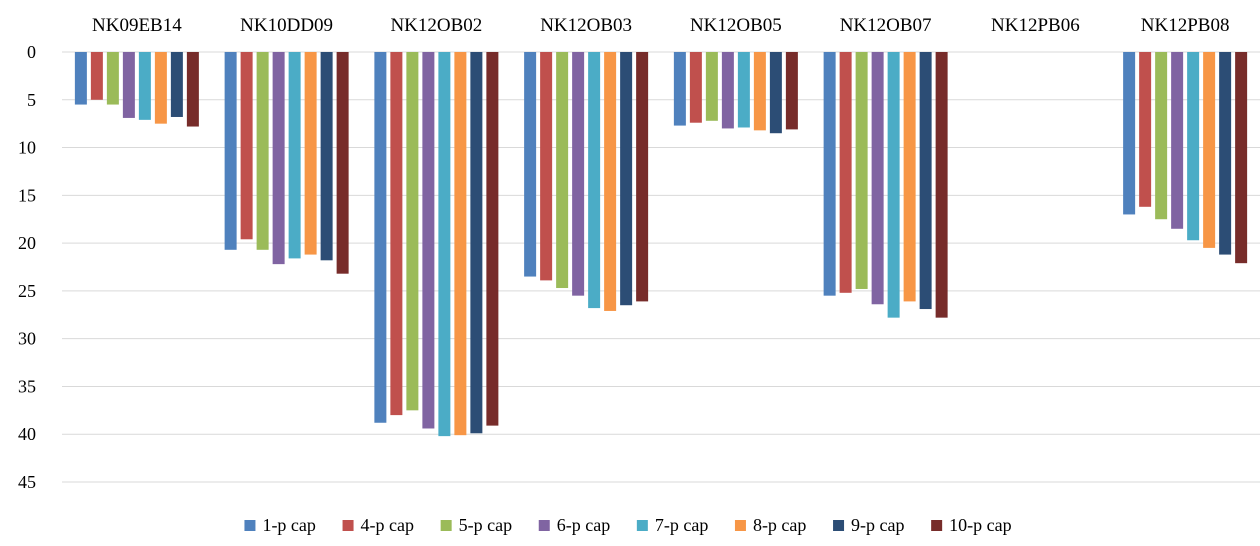  What do you see at coordinates (485, 525) in the screenshot?
I see `legend-label: 5-p cap` at bounding box center [485, 525].